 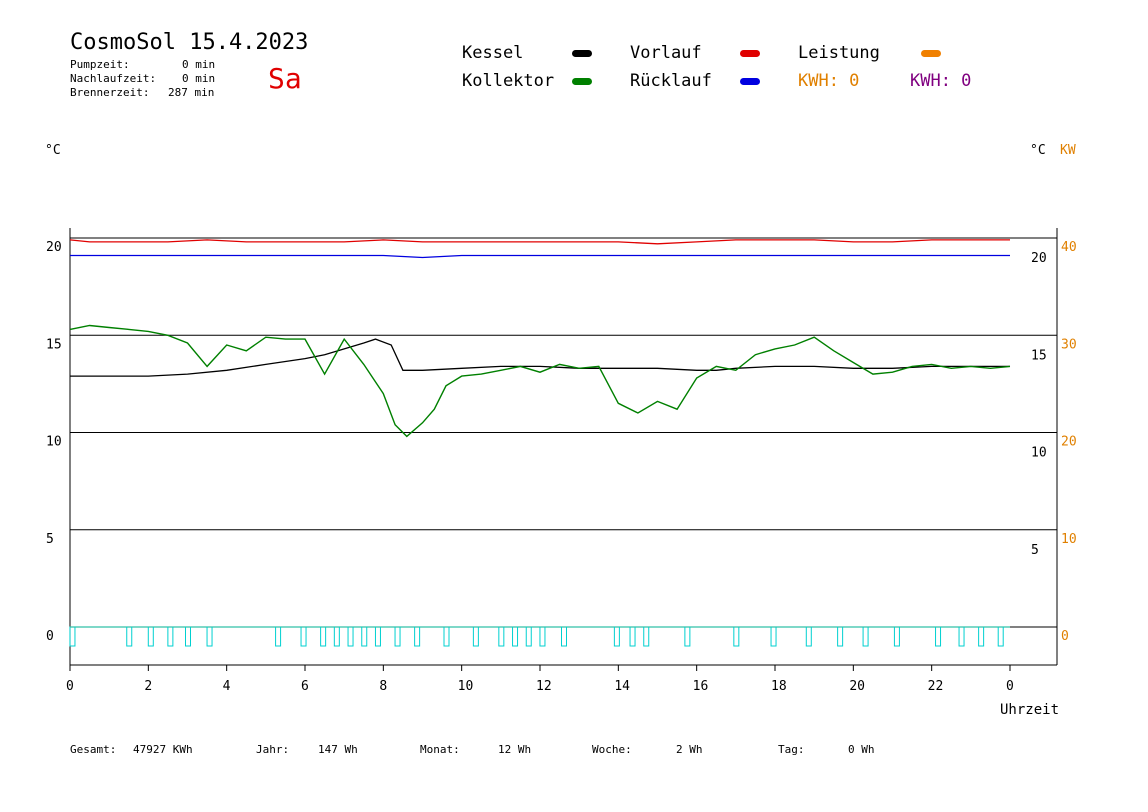 I want to click on x-tick-label: 10, so click(x=466, y=686).